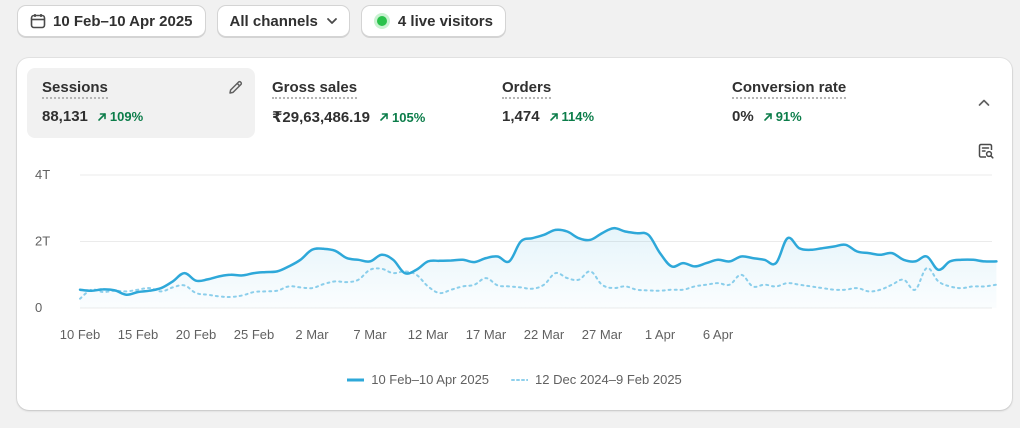 The width and height of the screenshot is (1020, 428). I want to click on metric-orders: Orders 1,474 114%, so click(601, 103).